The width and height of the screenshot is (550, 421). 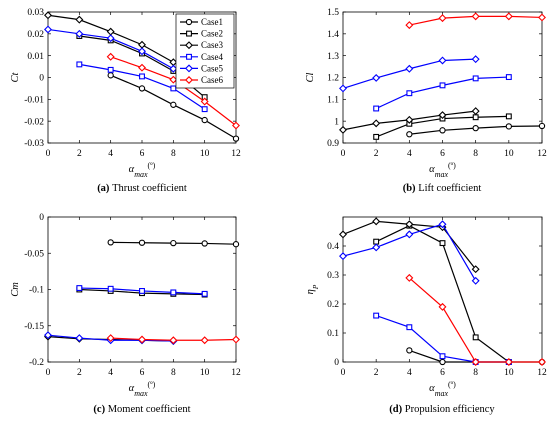 What do you see at coordinates (409, 120) in the screenshot?
I see `series-case3` at bounding box center [409, 120].